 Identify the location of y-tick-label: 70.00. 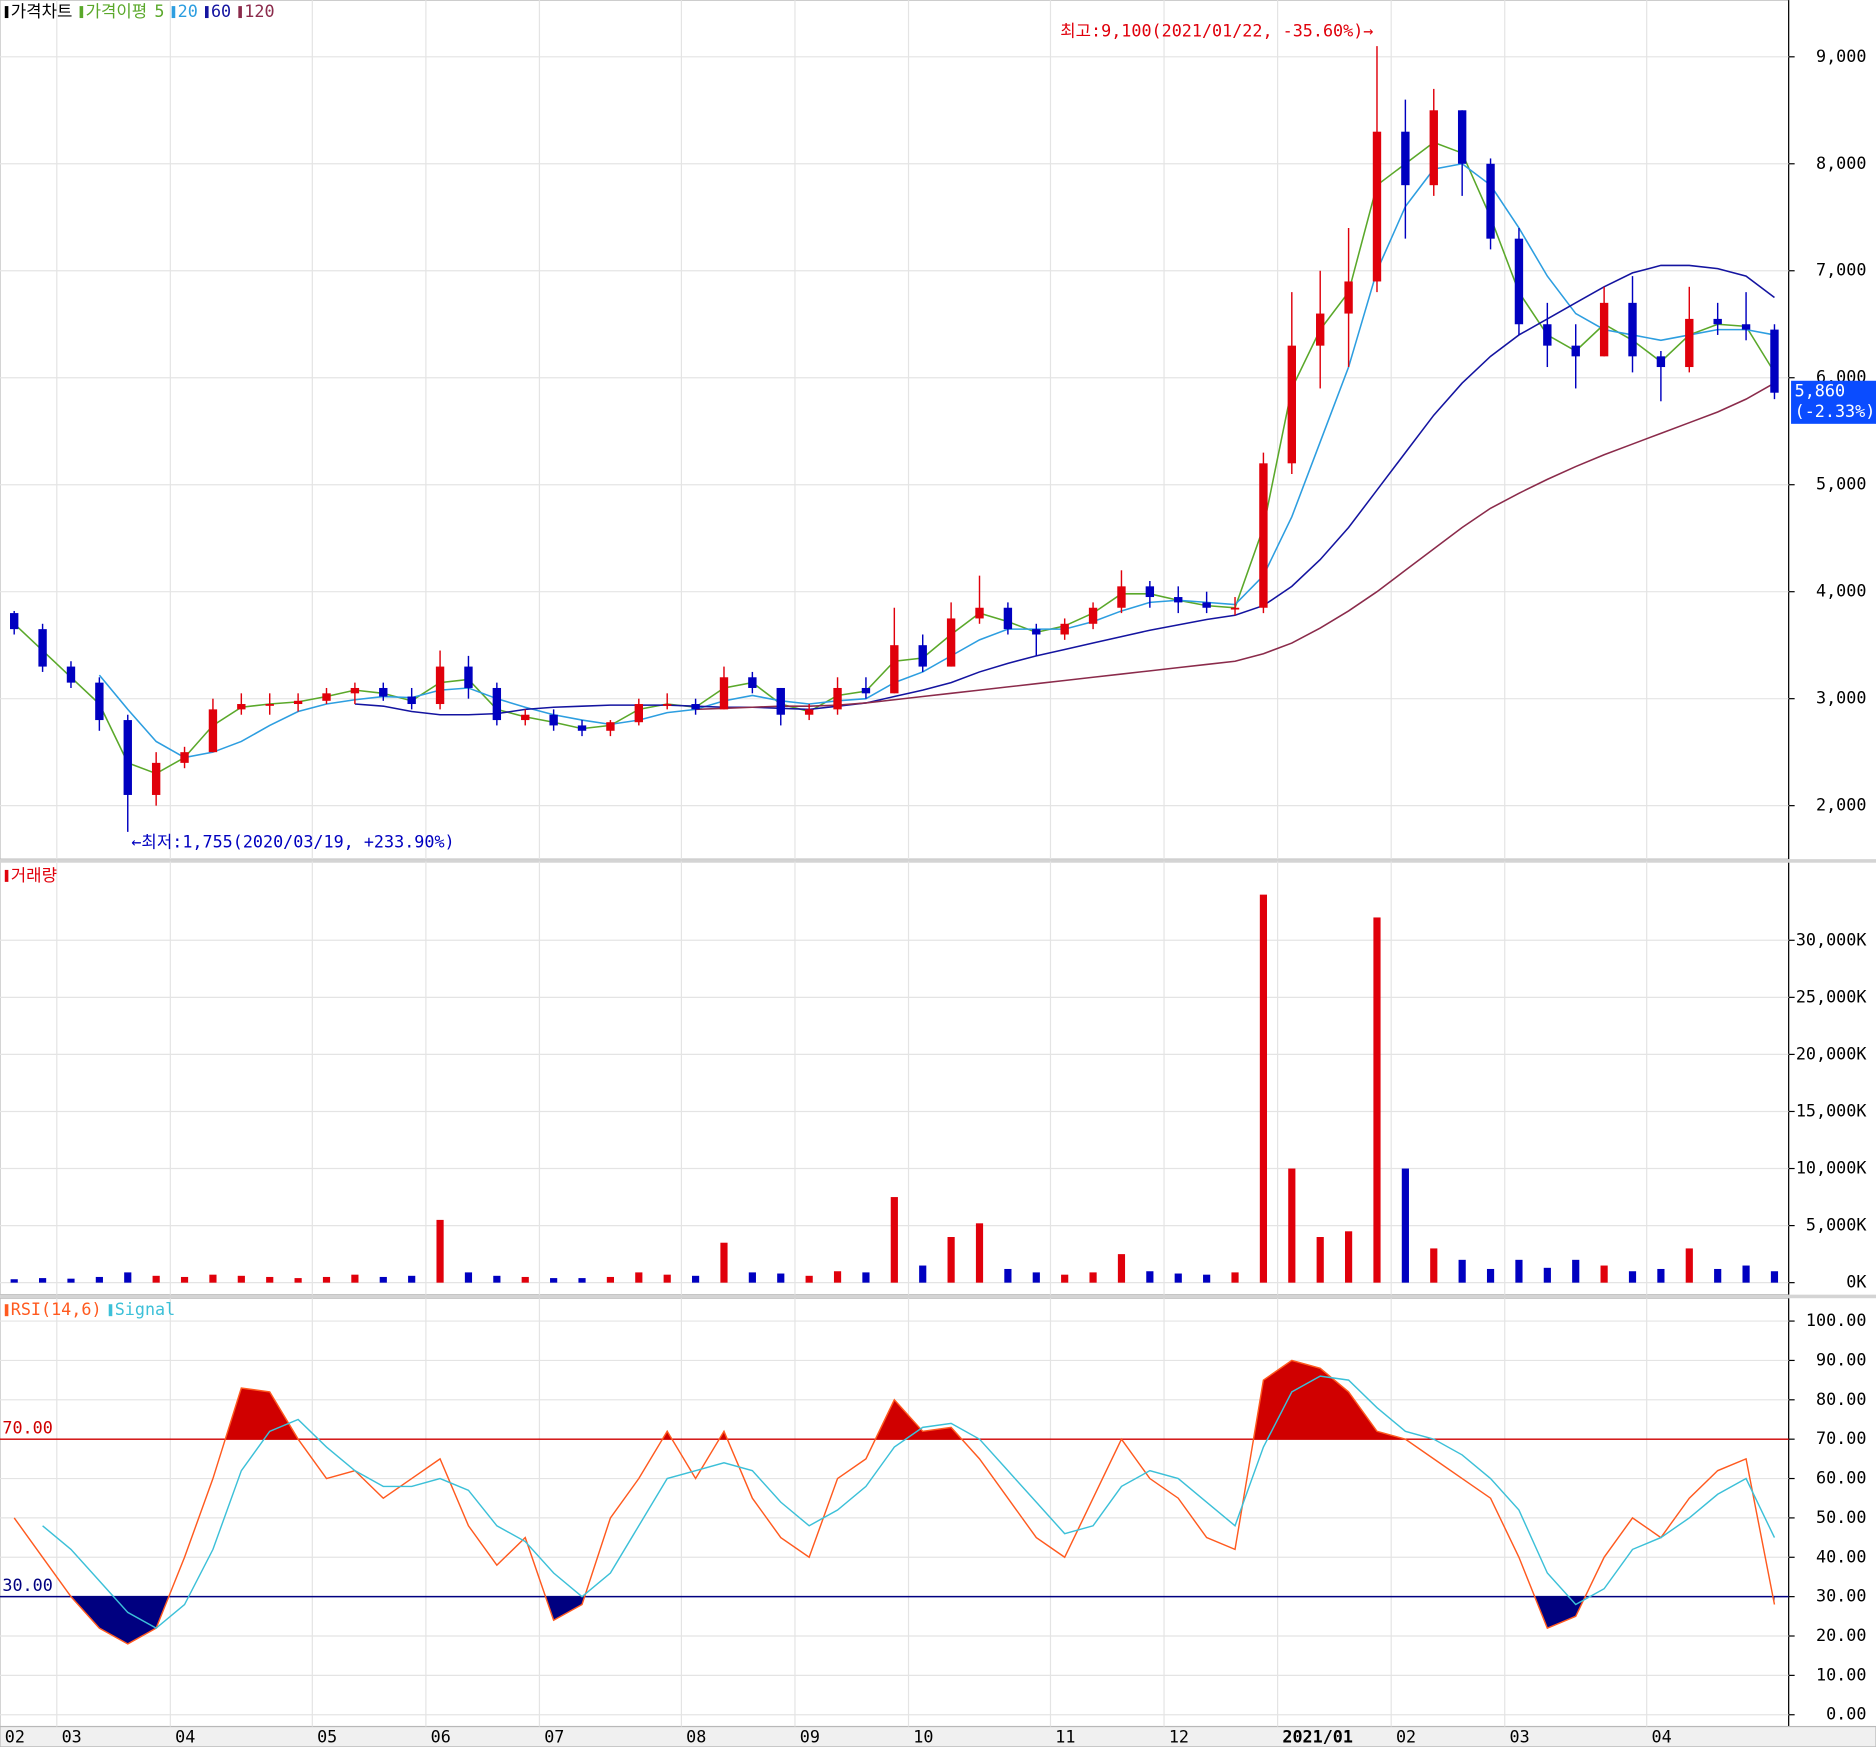
(1841, 1438).